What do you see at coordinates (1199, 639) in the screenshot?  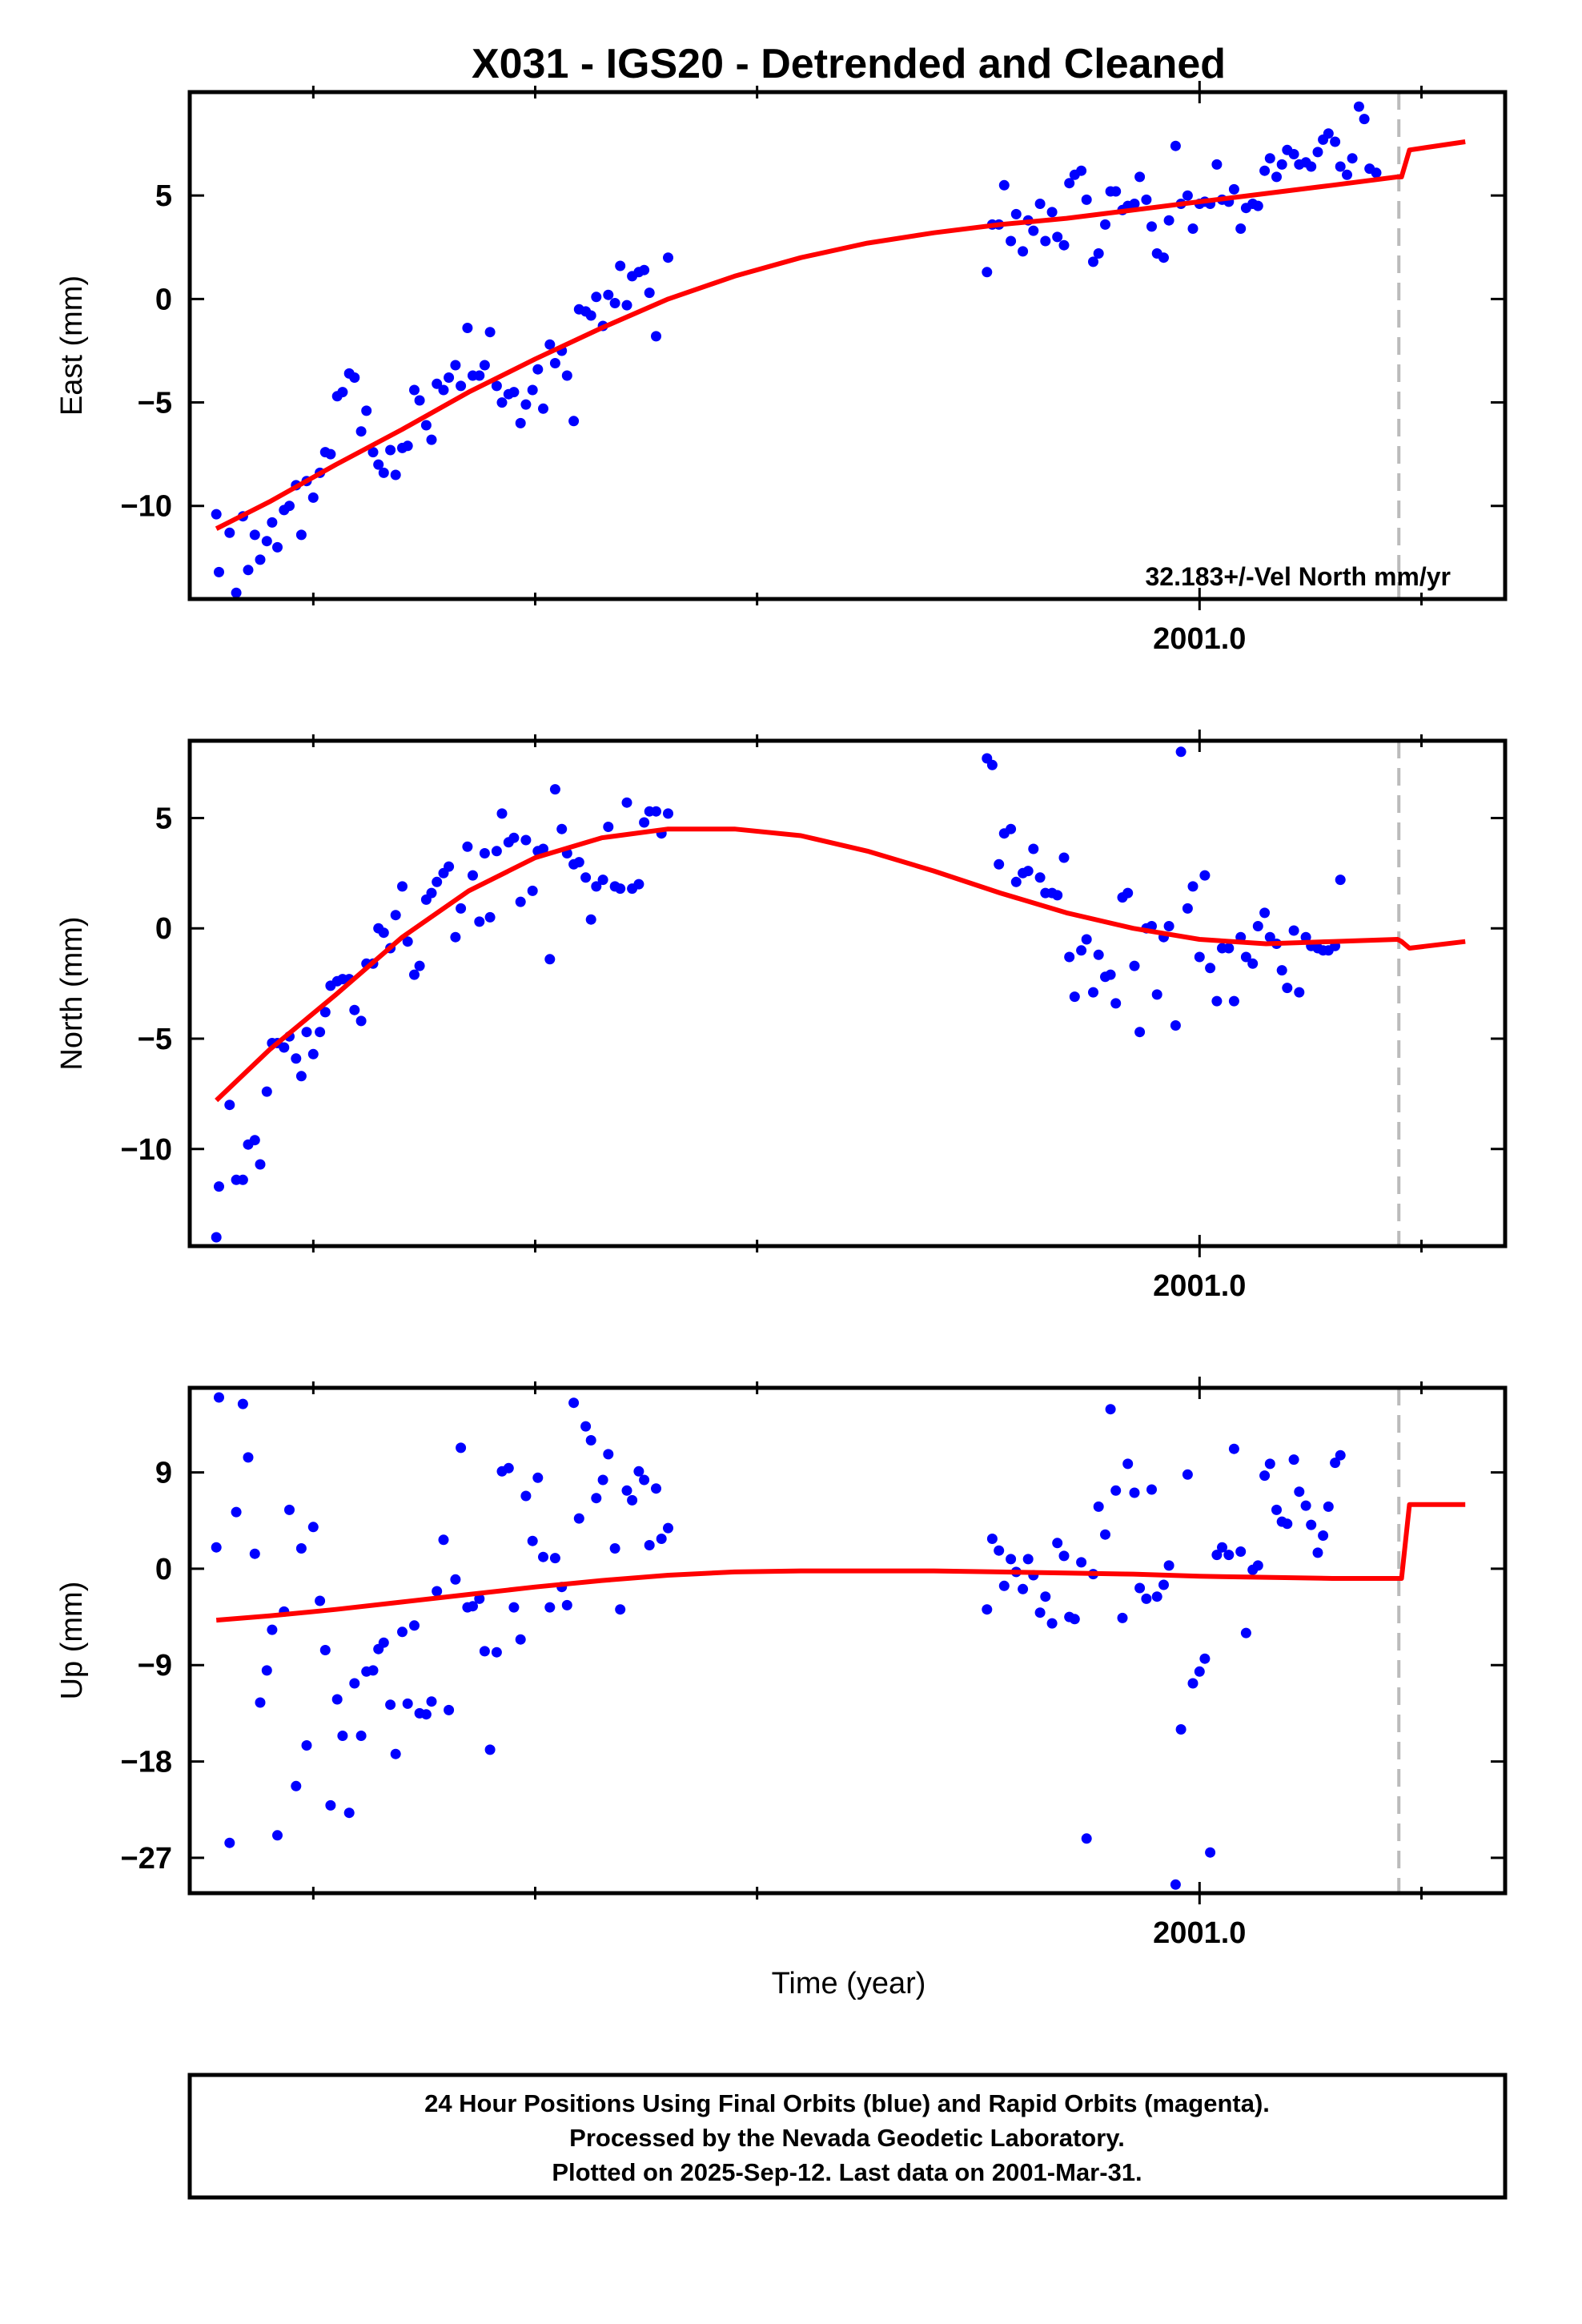 I see `east-x-tick-label: 2001.0` at bounding box center [1199, 639].